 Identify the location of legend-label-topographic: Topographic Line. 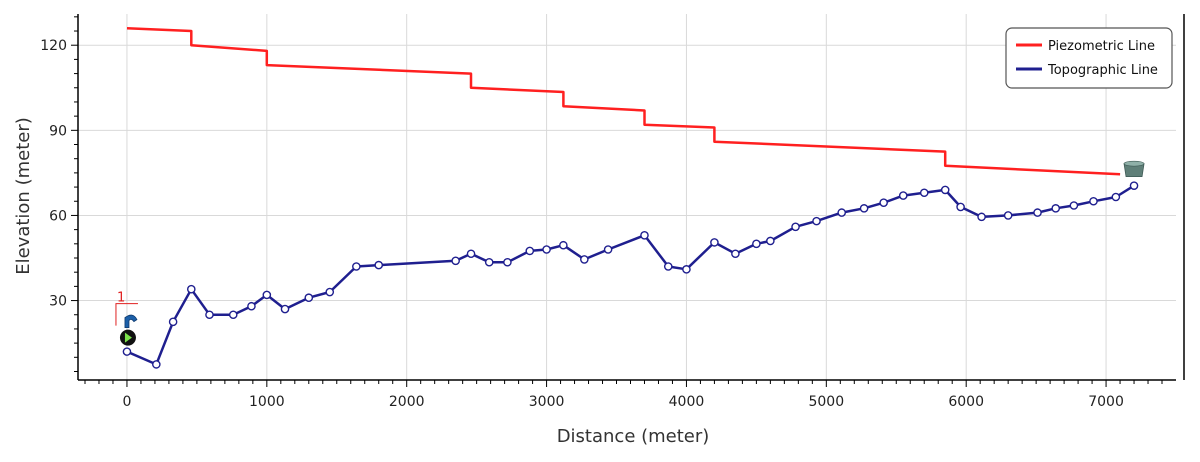
(1102, 70).